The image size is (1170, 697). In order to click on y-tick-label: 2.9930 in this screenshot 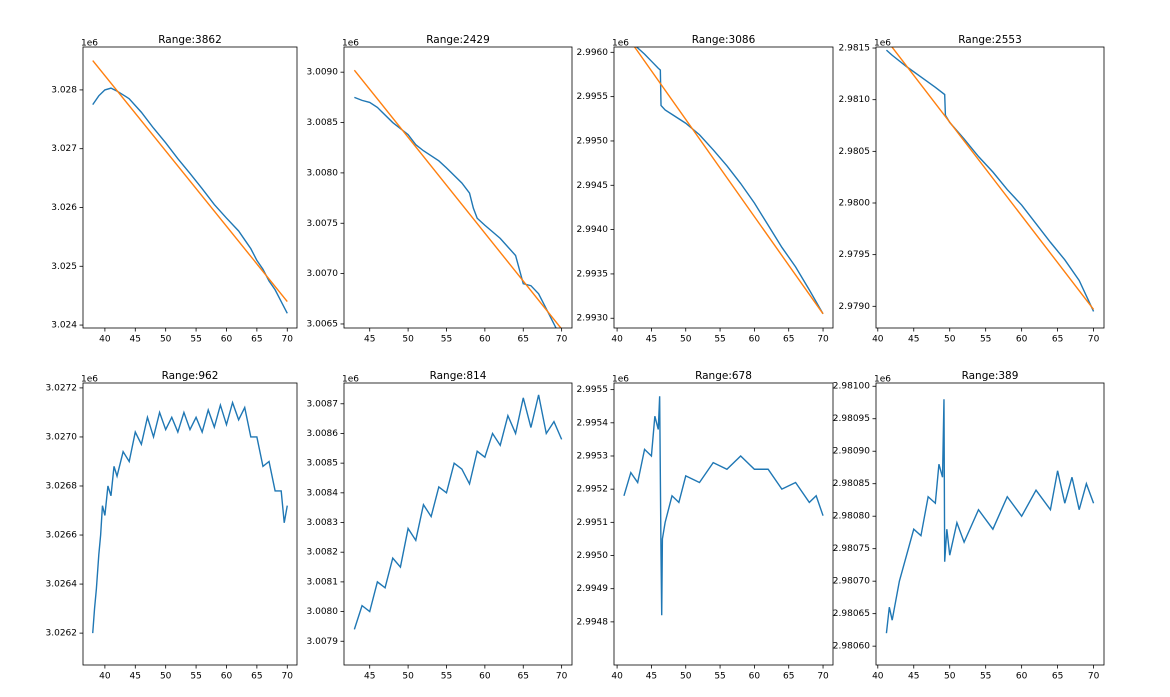, I will do `click(593, 319)`.